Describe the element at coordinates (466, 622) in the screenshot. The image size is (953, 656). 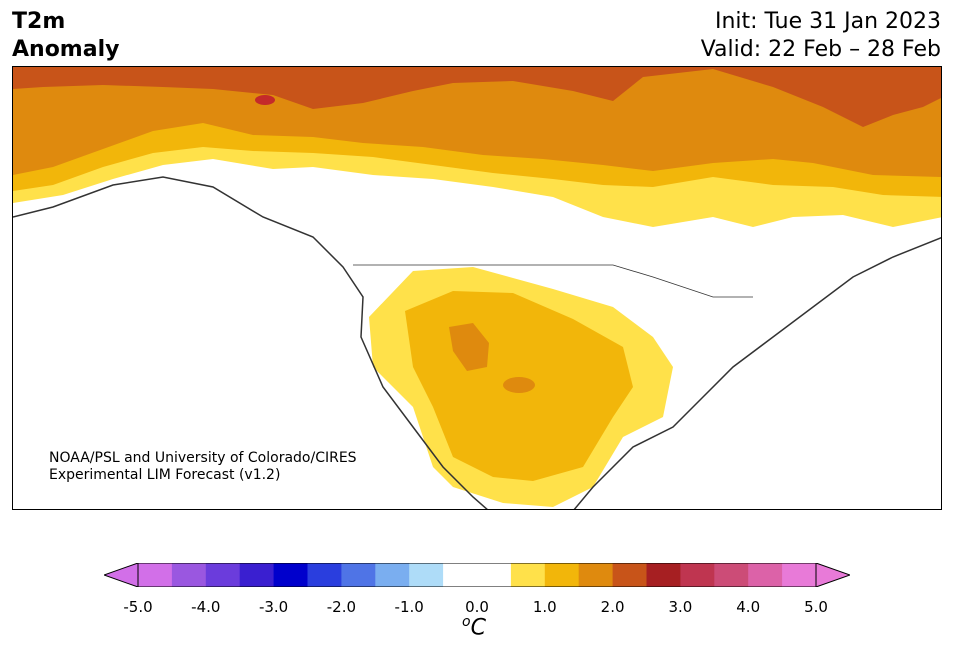
I see `unit-sup: o` at that location.